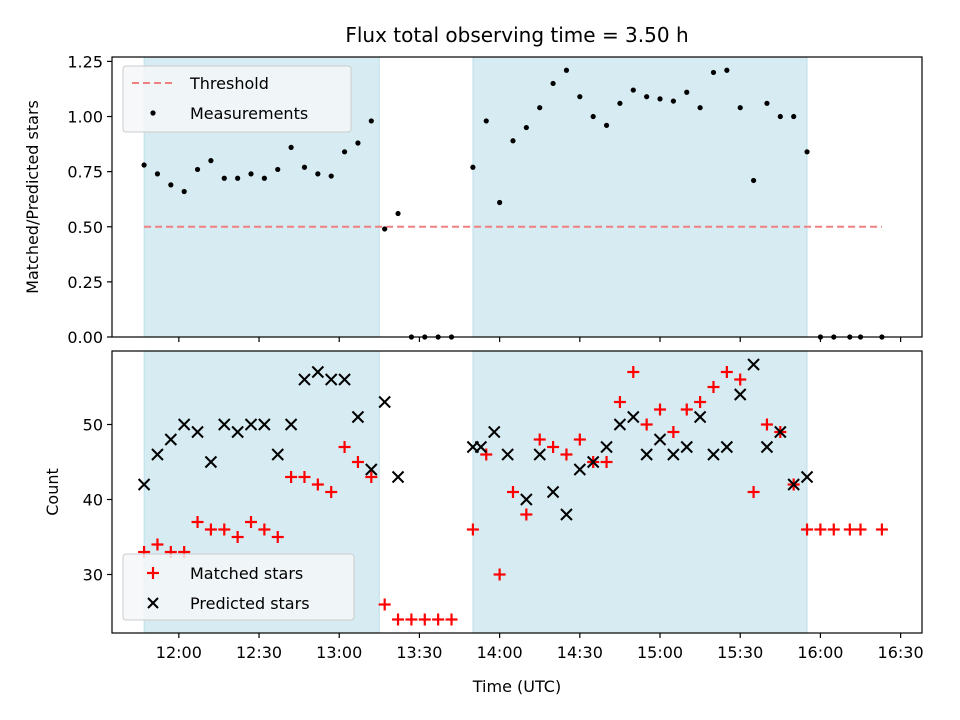 This screenshot has height=720, width=960. I want to click on bottom-legend: Matched stars Predicted stars, so click(238, 587).